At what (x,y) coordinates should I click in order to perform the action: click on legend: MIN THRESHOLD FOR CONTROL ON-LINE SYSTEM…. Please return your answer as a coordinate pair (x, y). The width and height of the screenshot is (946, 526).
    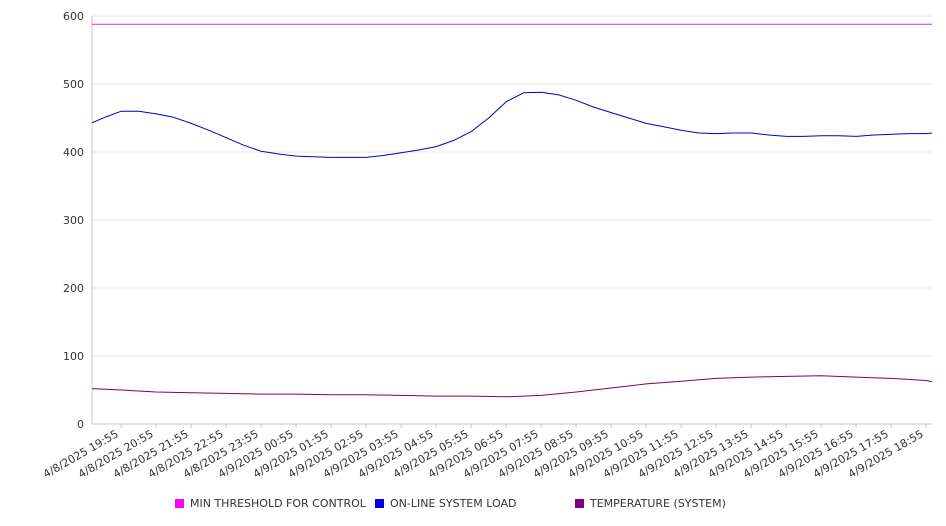
    Looking at the image, I should click on (473, 507).